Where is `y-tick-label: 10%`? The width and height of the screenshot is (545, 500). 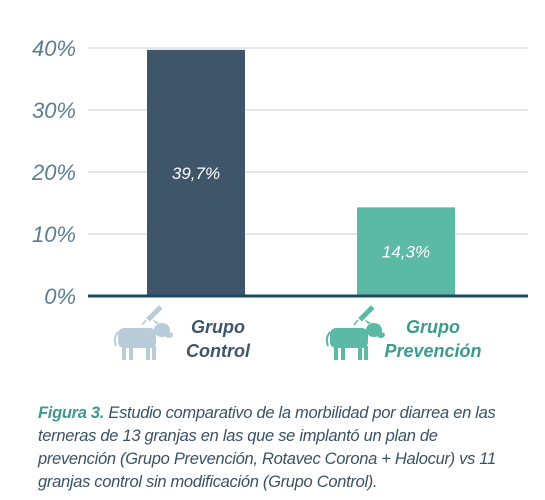 y-tick-label: 10% is located at coordinates (54, 234).